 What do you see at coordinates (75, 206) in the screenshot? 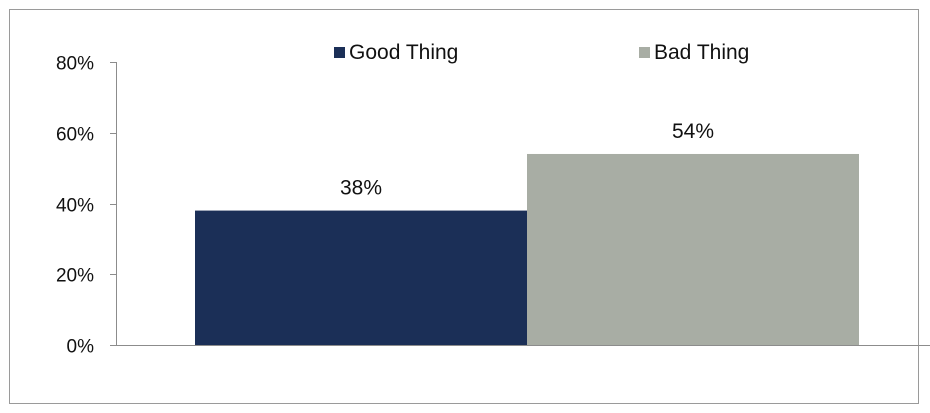
I see `y-tick-label: 40%` at bounding box center [75, 206].